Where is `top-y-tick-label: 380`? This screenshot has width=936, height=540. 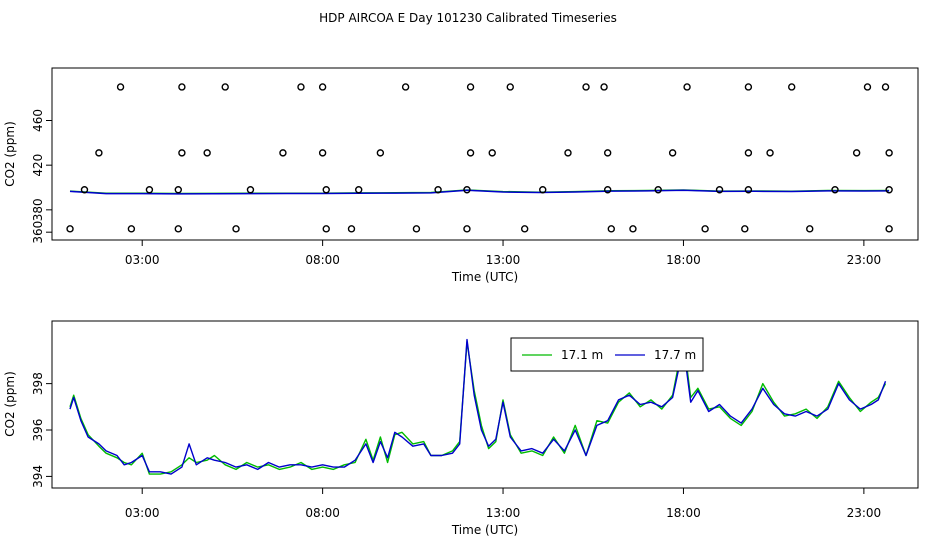
top-y-tick-label: 380 is located at coordinates (38, 209).